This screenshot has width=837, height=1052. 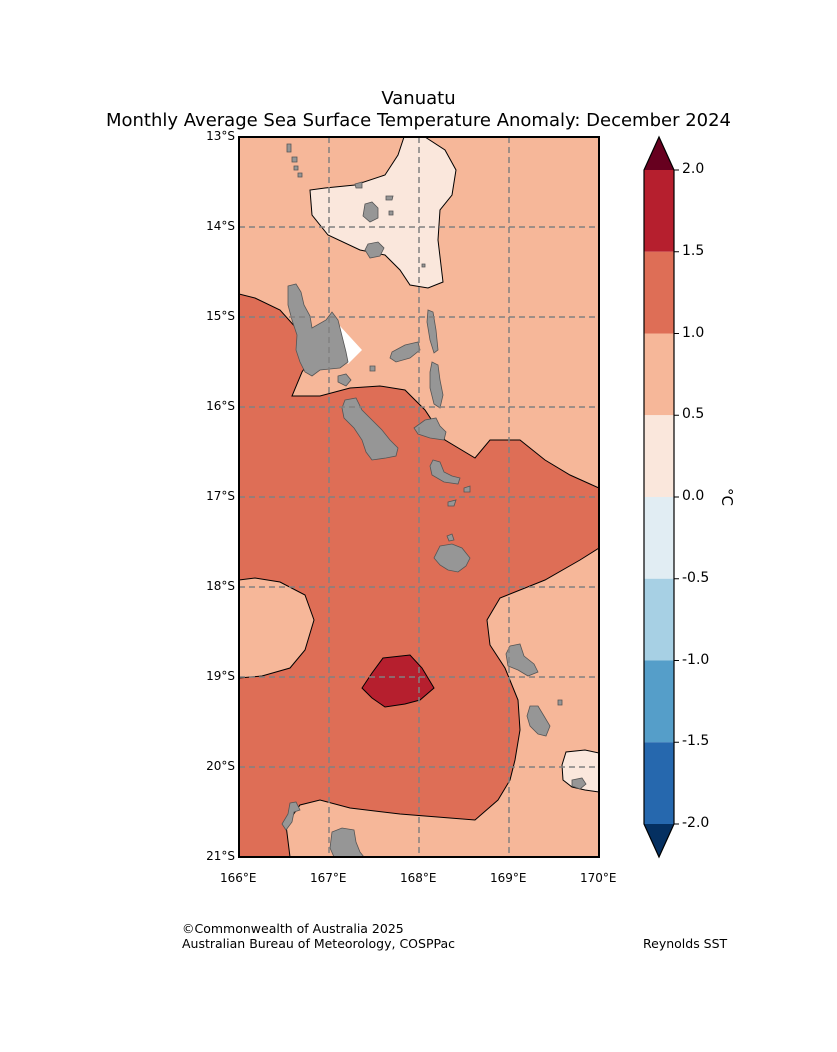 I want to click on island-malekula, so click(x=370, y=429).